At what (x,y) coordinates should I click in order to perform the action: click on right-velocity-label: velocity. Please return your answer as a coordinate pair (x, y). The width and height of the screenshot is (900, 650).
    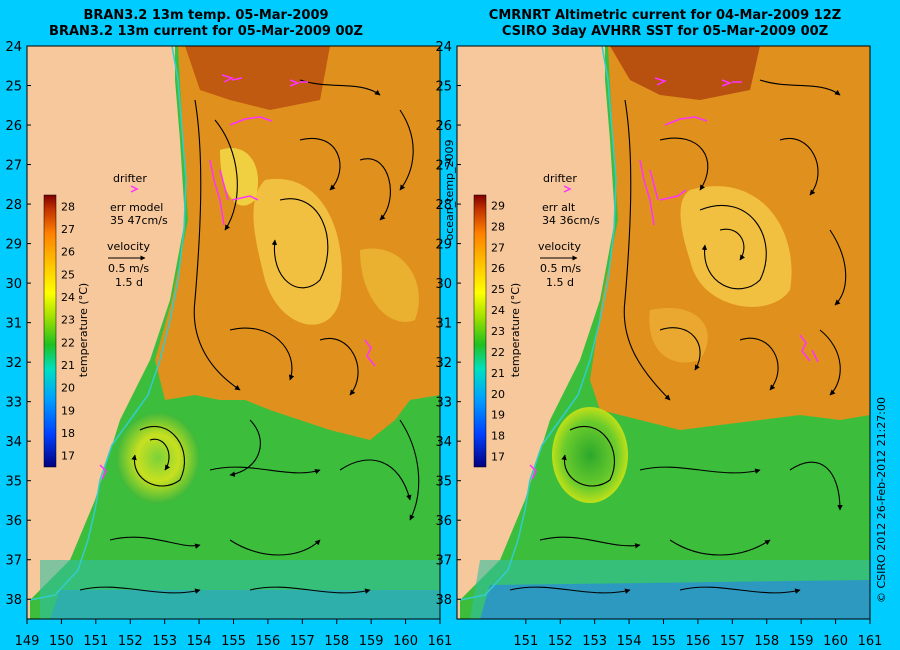
    Looking at the image, I should click on (559, 246).